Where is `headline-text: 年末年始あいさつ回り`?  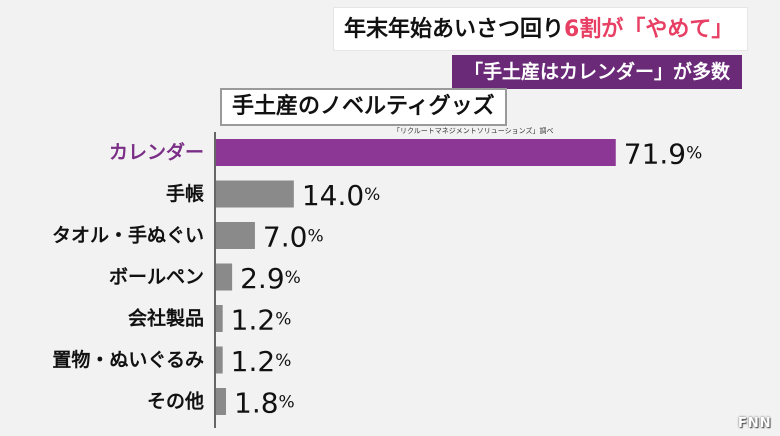
headline-text: 年末年始あいさつ回り is located at coordinates (454, 29).